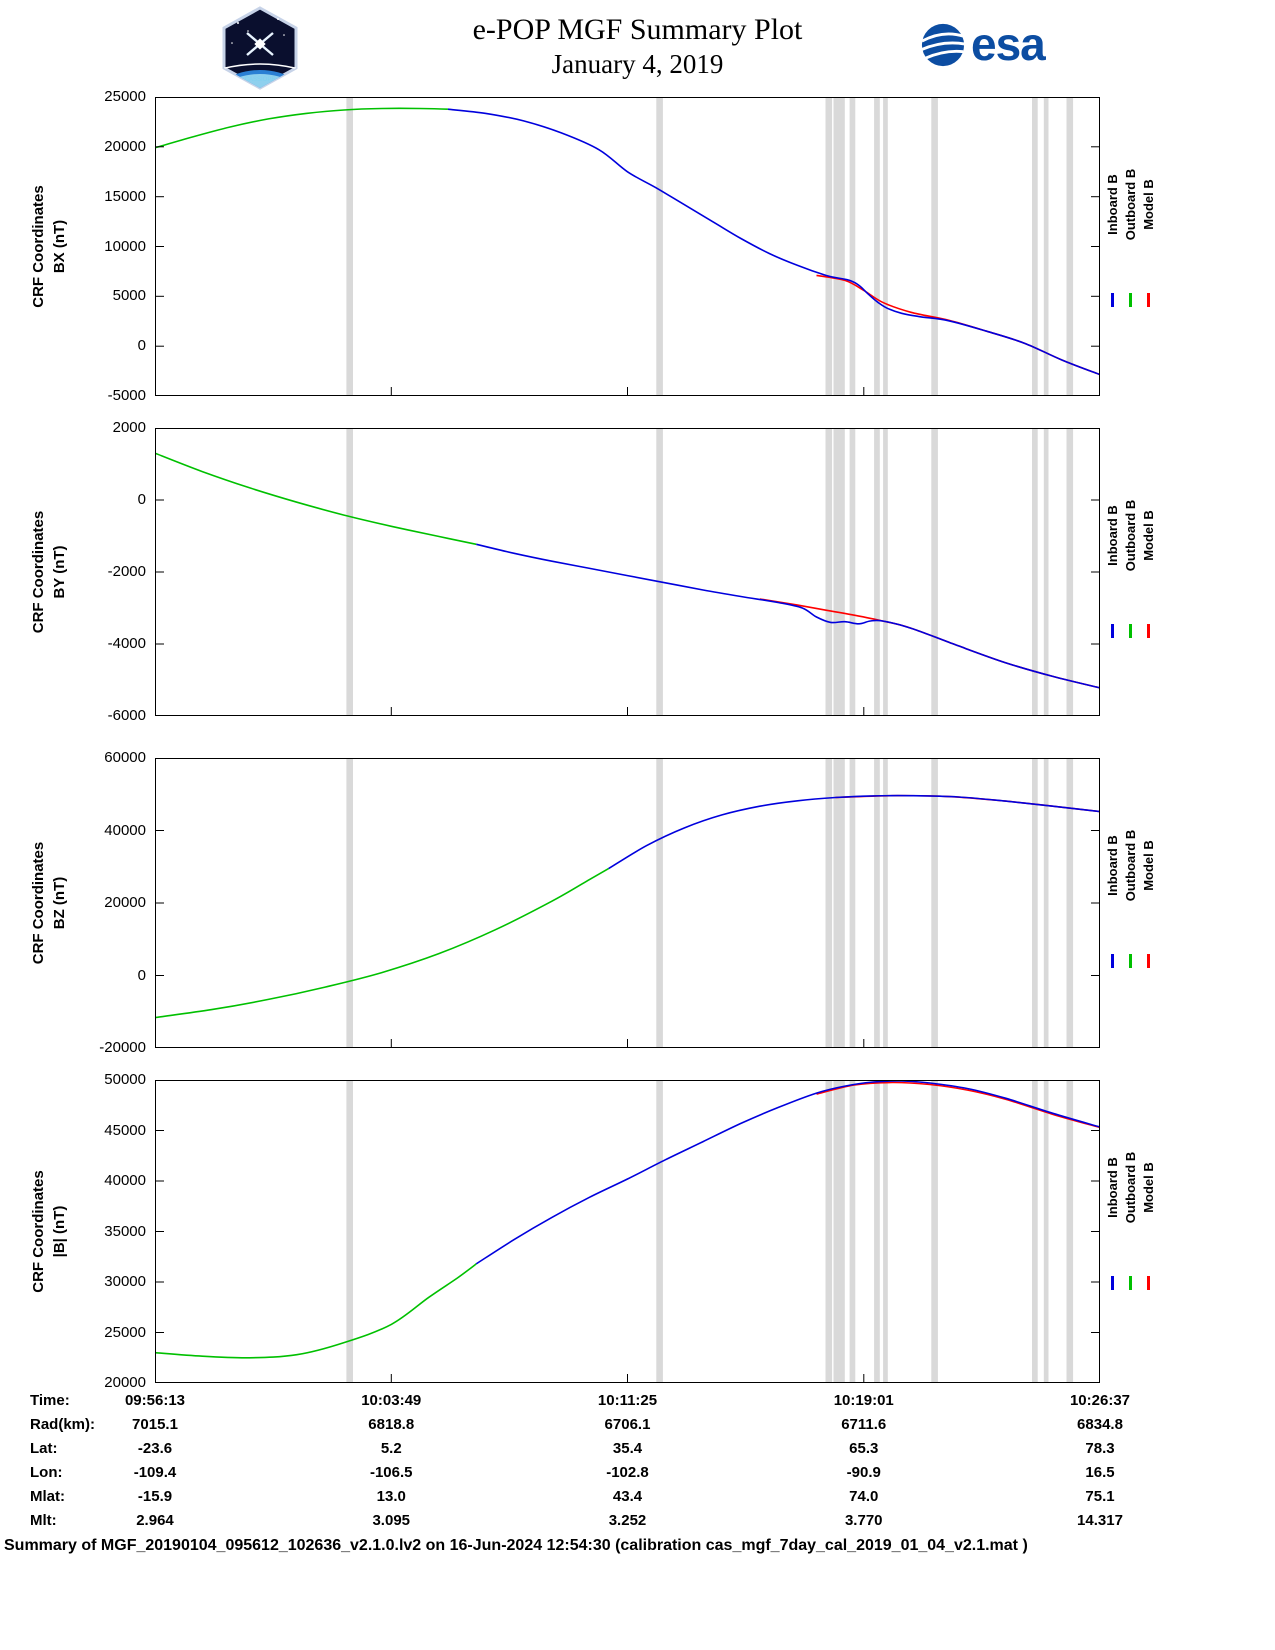 The height and width of the screenshot is (1650, 1275). Describe the element at coordinates (1008, 44) in the screenshot. I see `esa-logo-text: esa` at that location.